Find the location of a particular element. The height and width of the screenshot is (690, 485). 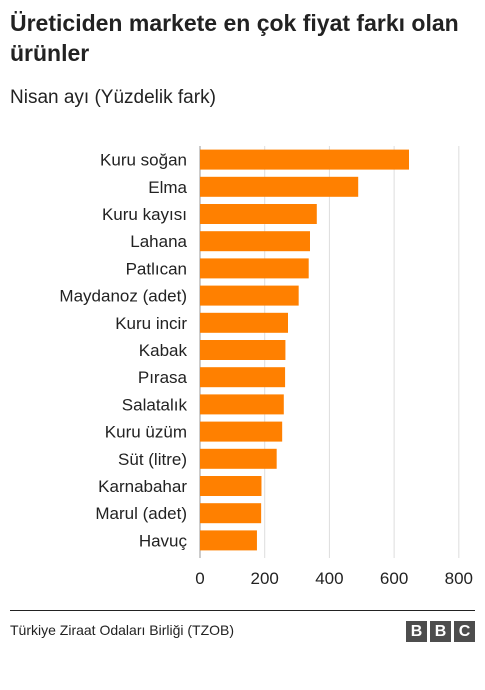

category-label: Maydanoz (adet) is located at coordinates (123, 296).